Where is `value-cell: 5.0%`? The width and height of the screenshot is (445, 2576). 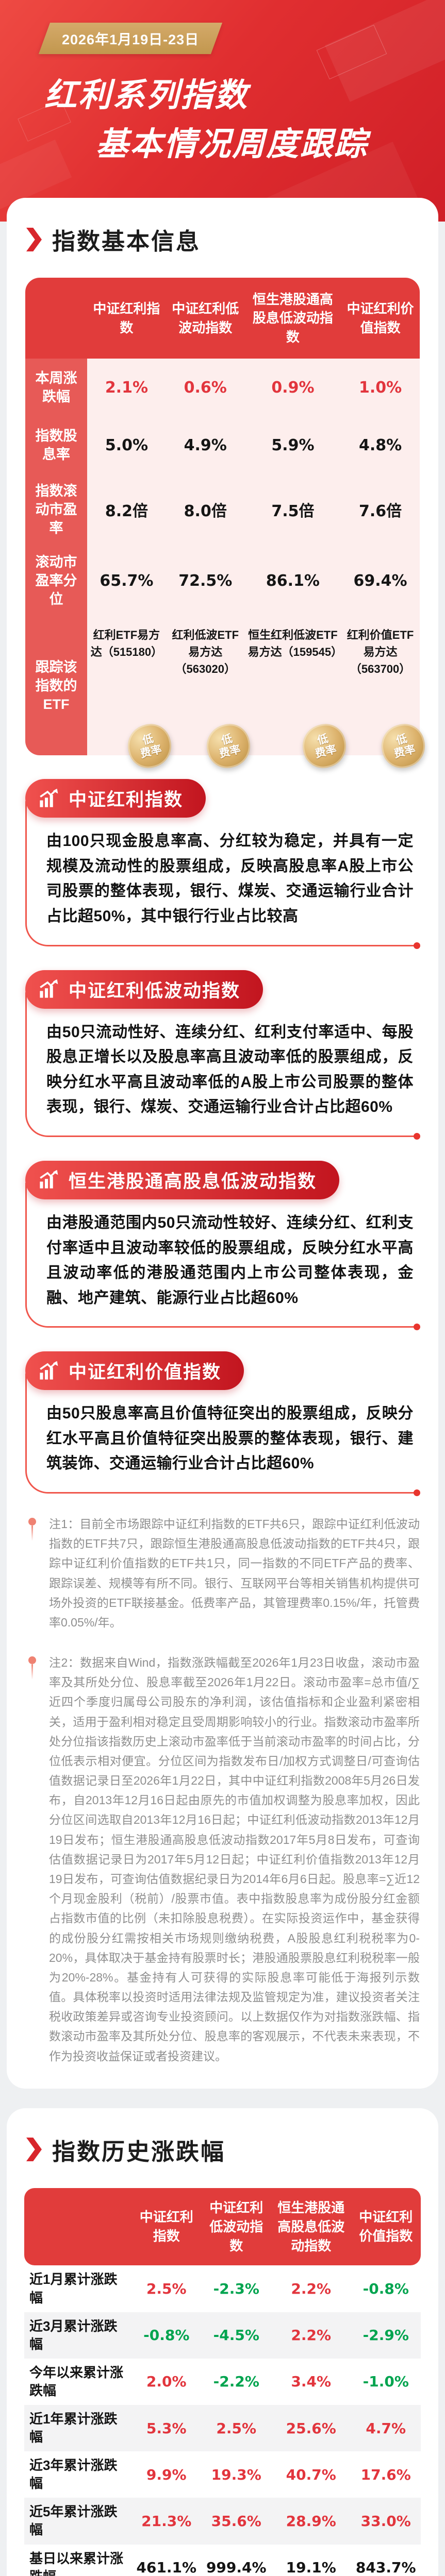
value-cell: 5.0% is located at coordinates (126, 445).